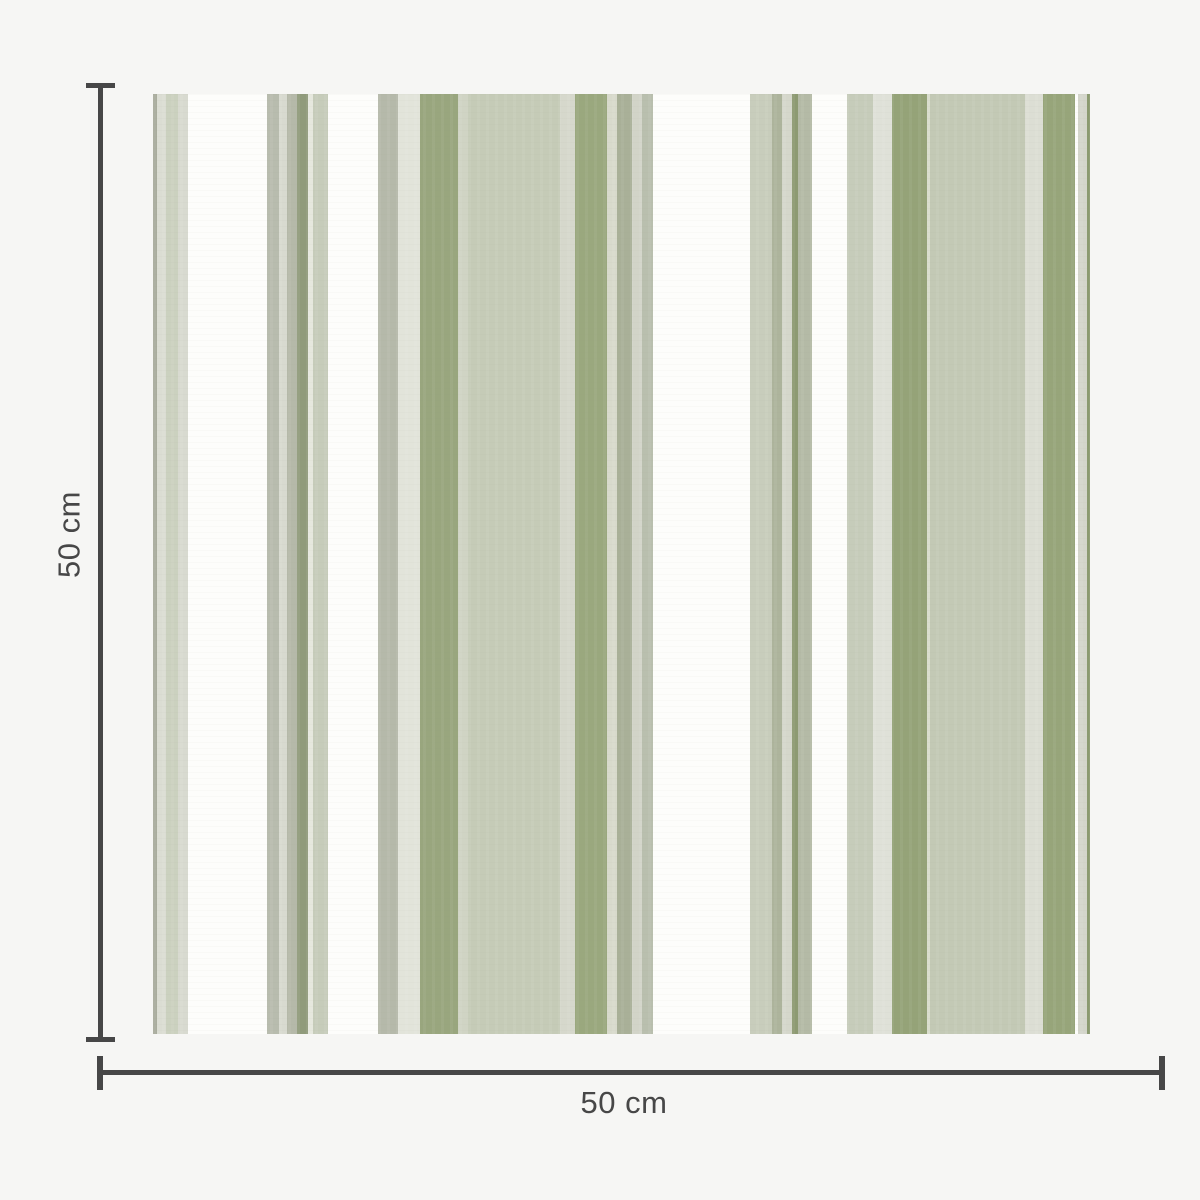  I want to click on width-dimension-label: 50 cm, so click(624, 1102).